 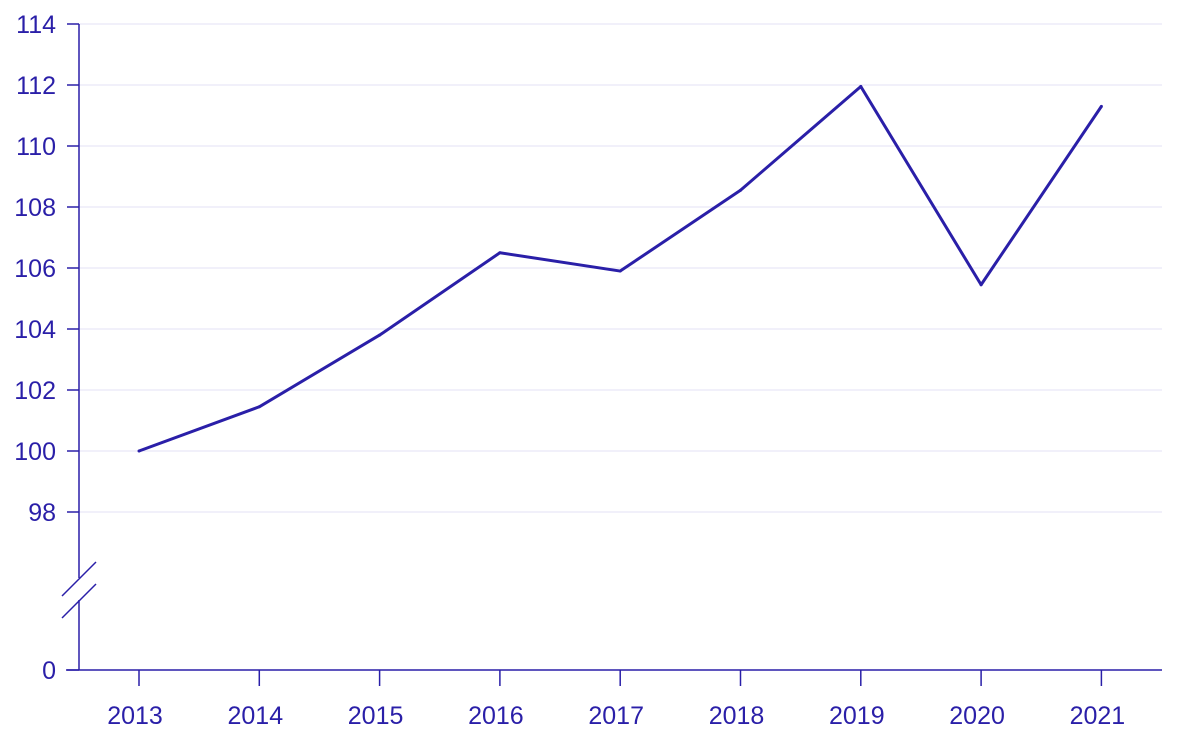 I want to click on y-tick-label: 112, so click(x=36, y=86).